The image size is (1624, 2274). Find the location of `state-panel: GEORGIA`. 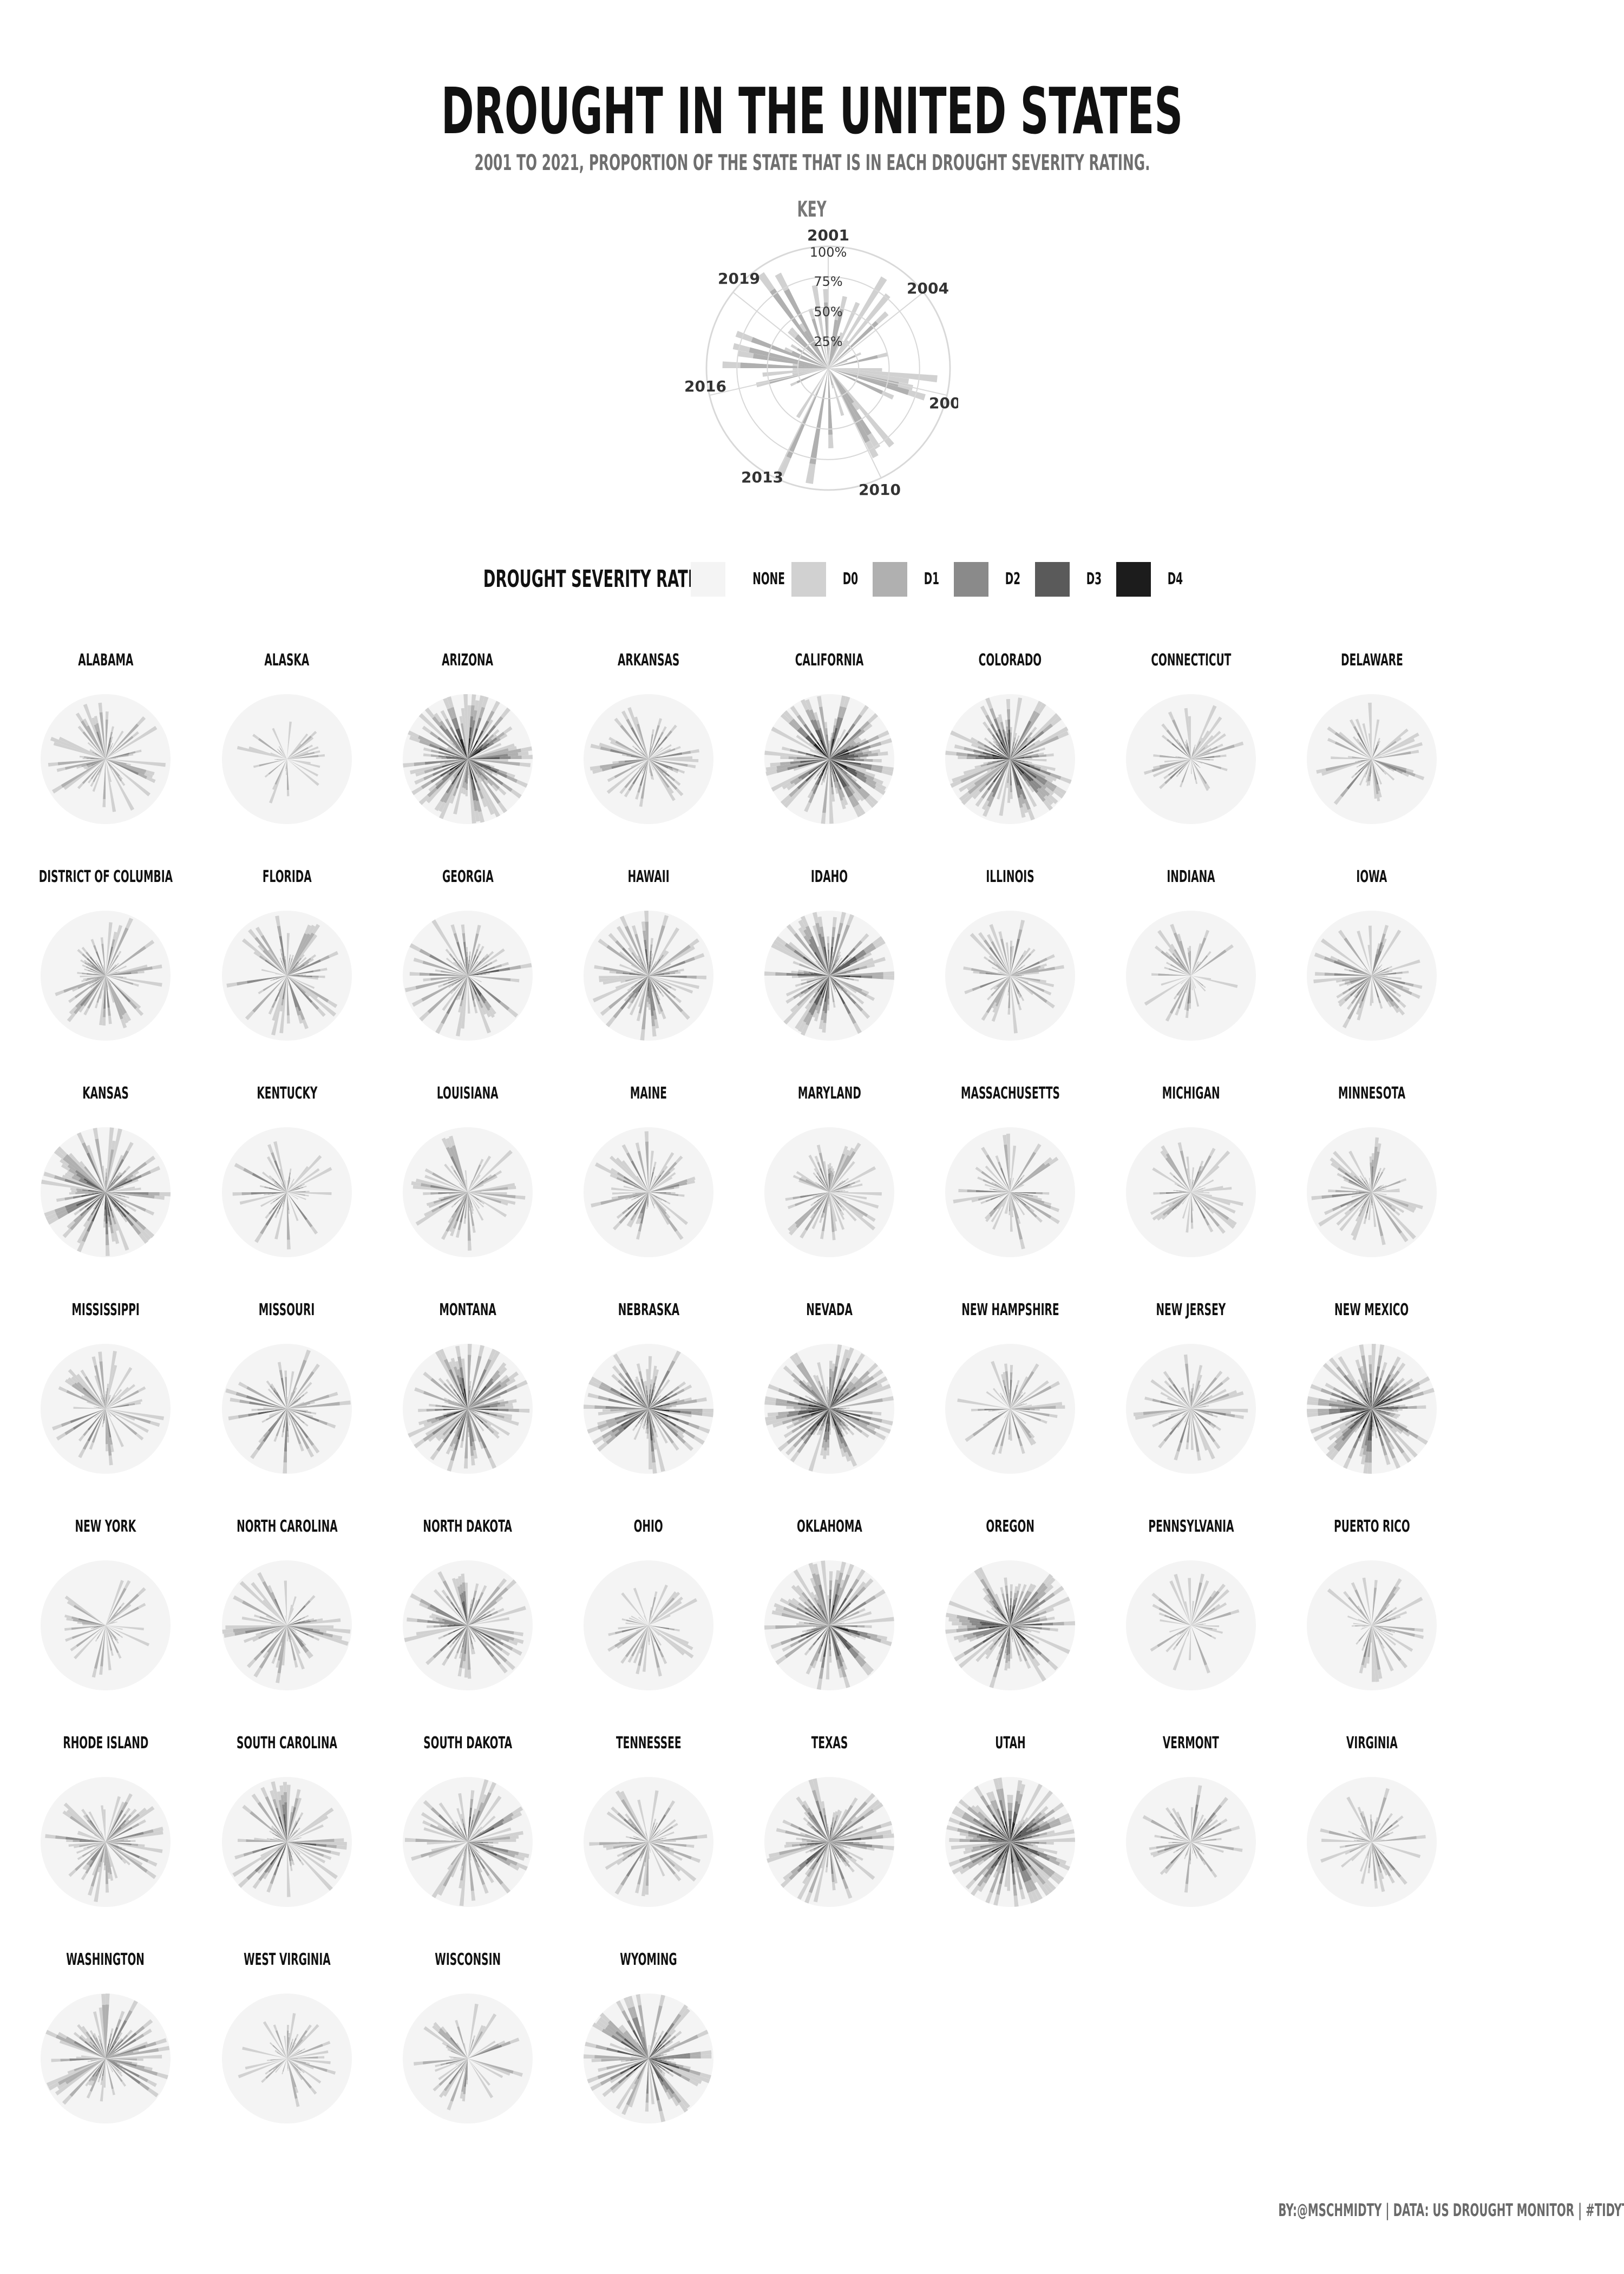

state-panel: GEORGIA is located at coordinates (468, 975).